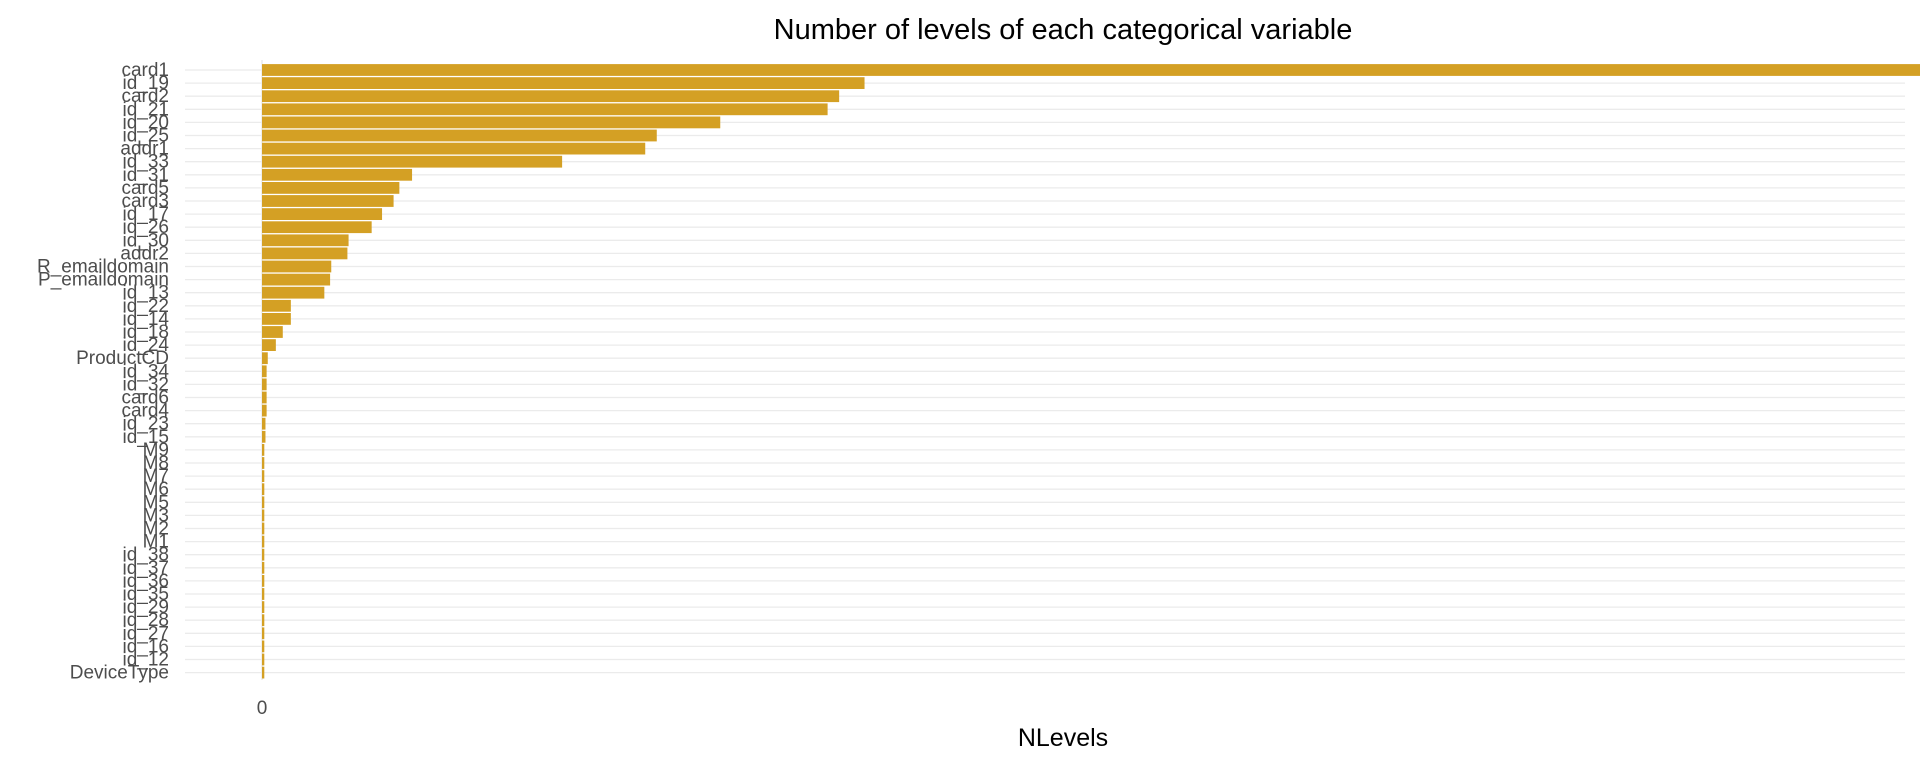 Image resolution: width=1920 pixels, height=768 pixels. I want to click on bar-m2, so click(263, 528).